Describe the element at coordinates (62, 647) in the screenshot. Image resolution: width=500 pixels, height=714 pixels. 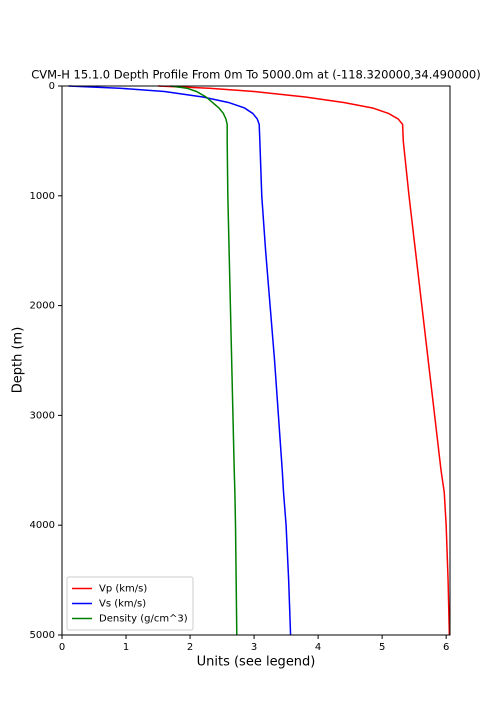
I see `x-tick-label: 0` at that location.